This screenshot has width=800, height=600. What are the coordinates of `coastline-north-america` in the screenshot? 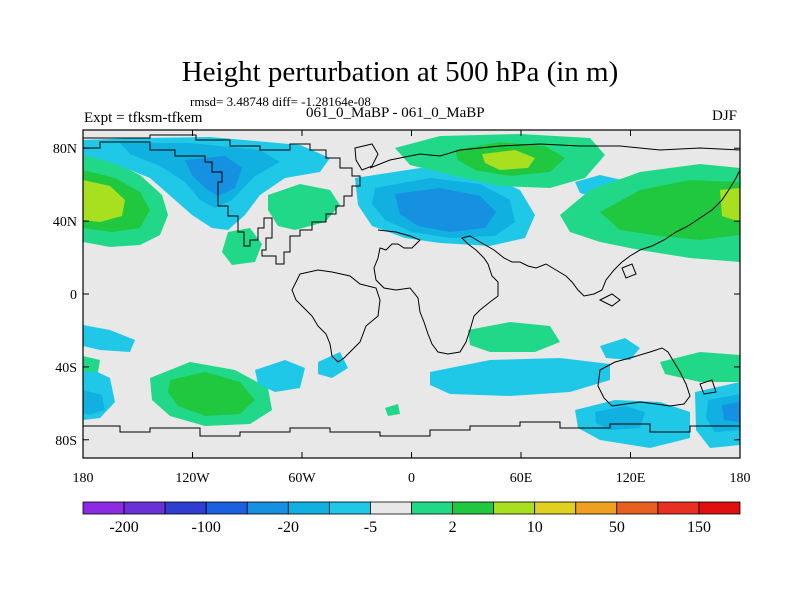 It's located at (222, 199).